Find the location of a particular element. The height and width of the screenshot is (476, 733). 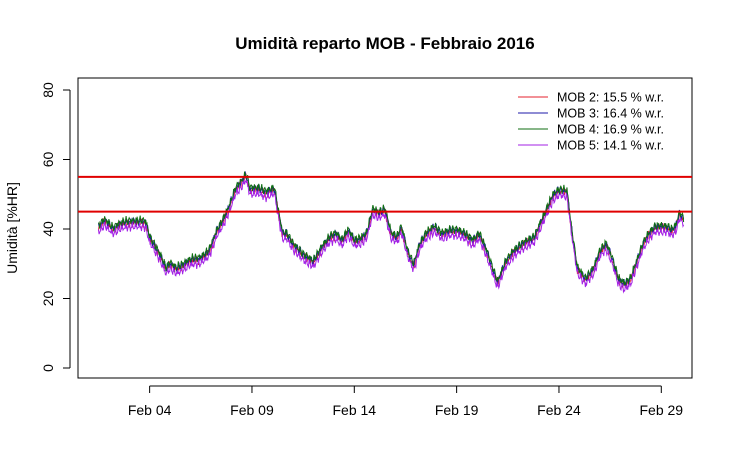

y-tick-label: 40 is located at coordinates (48, 229).